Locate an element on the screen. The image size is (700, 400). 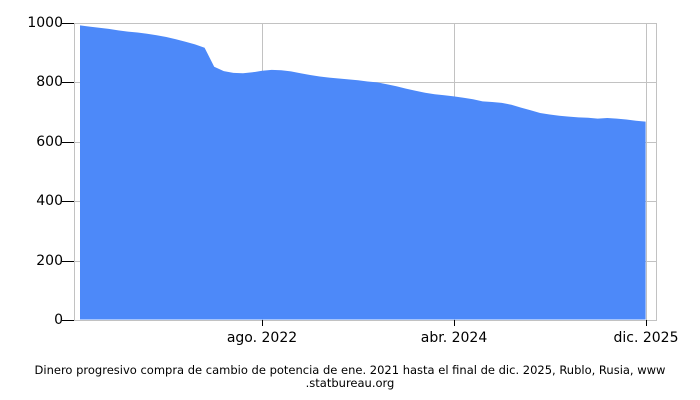
y-axis-label-1000: 1000 is located at coordinates (45, 23).